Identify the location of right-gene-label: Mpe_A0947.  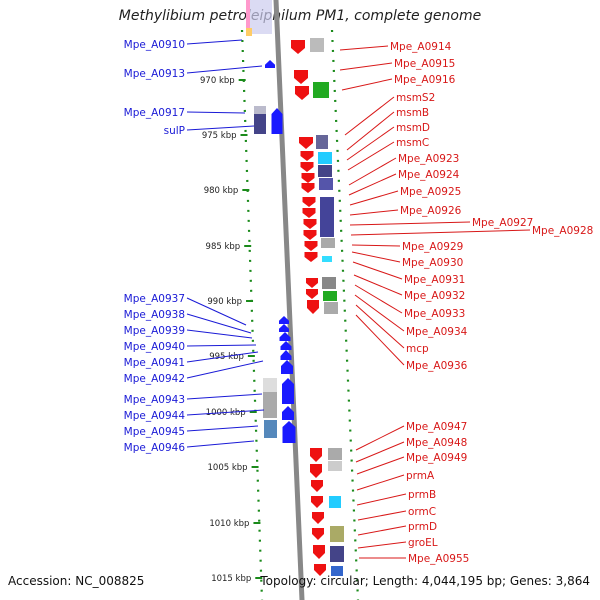
(436, 427).